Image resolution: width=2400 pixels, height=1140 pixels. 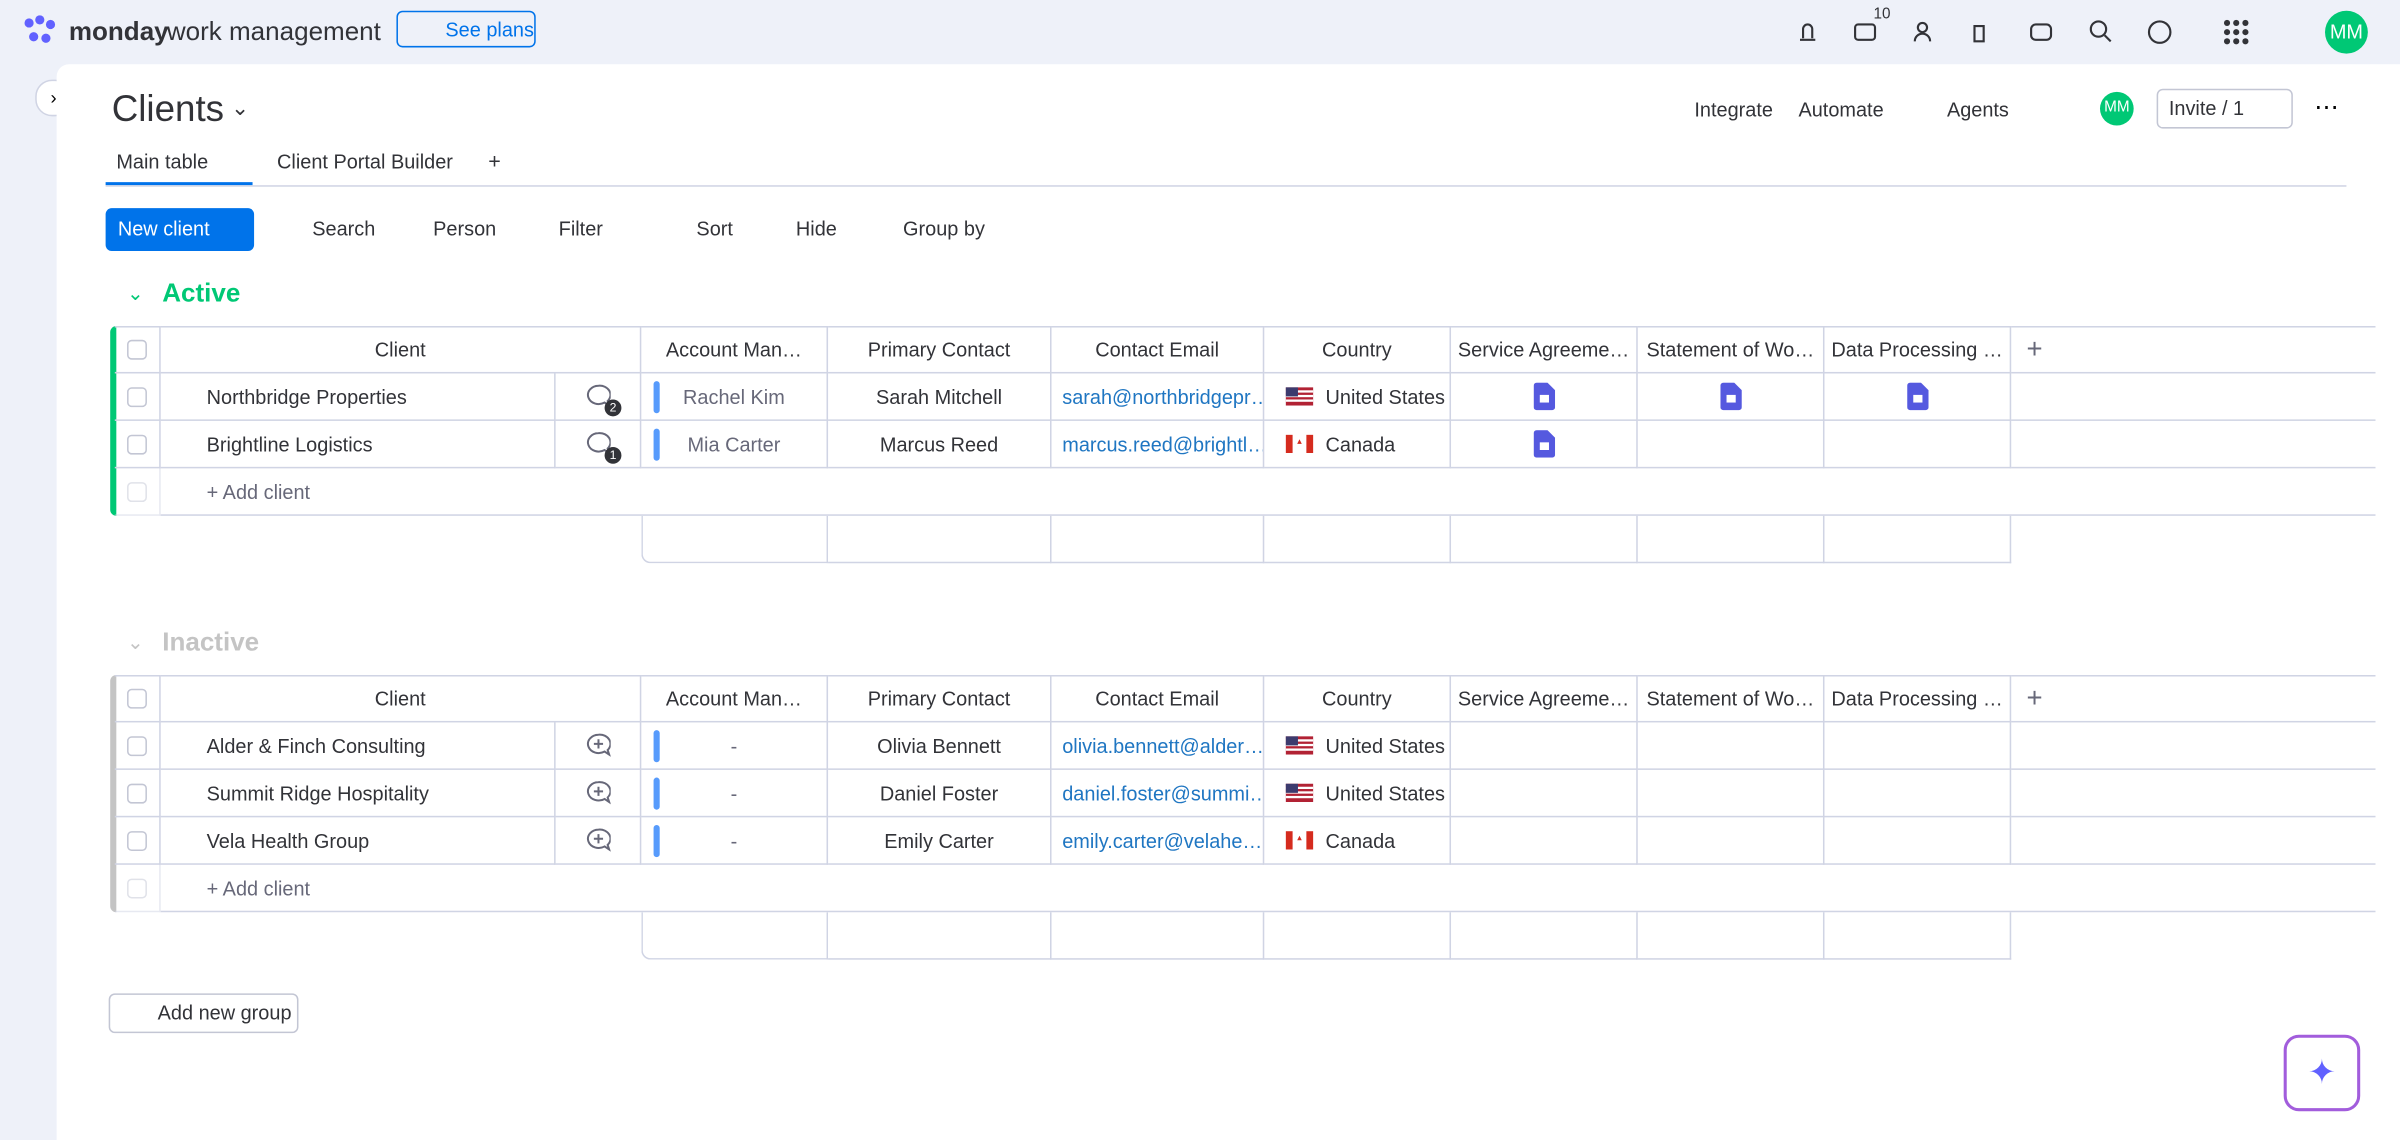 I want to click on client-name: Alder & Finch Consulting, so click(x=358, y=746).